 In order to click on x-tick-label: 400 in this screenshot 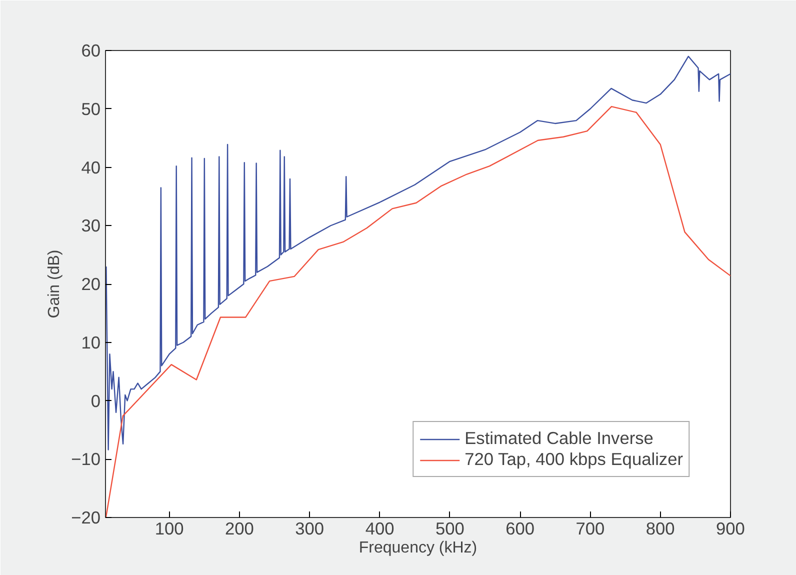, I will do `click(379, 528)`.